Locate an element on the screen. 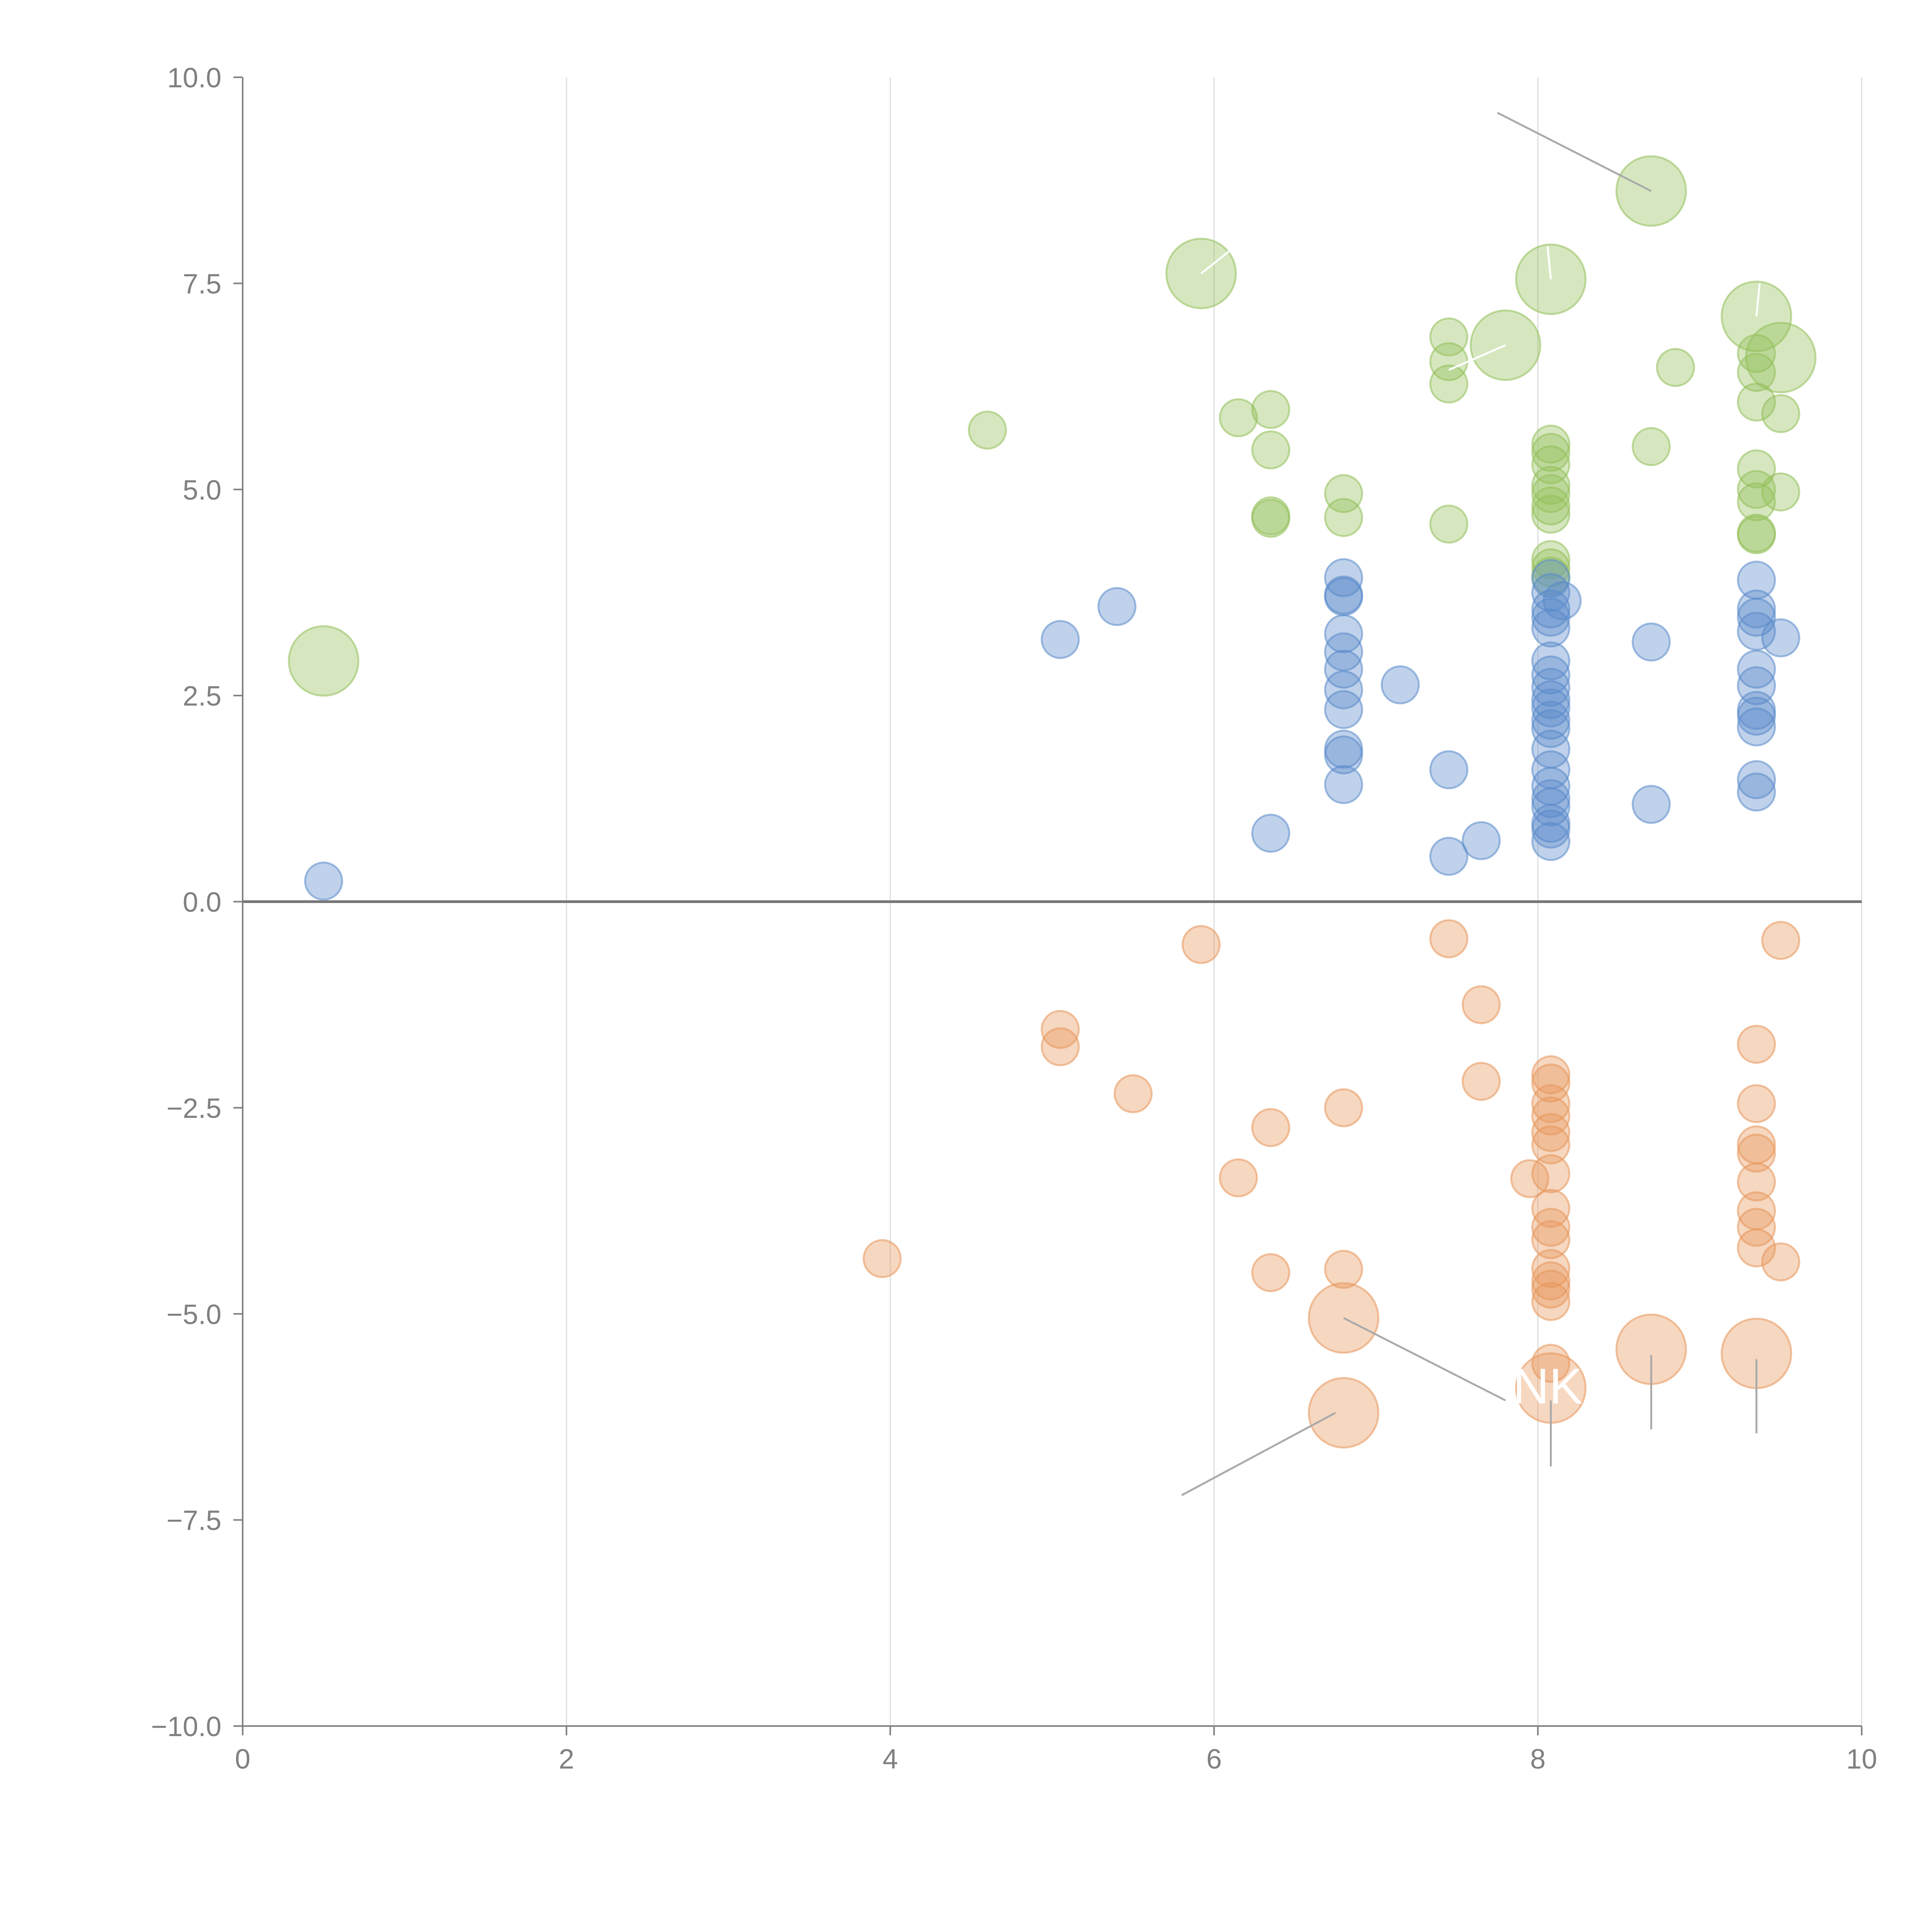 Image resolution: width=1932 pixels, height=1932 pixels. x-tick-label: 0 is located at coordinates (243, 1759).